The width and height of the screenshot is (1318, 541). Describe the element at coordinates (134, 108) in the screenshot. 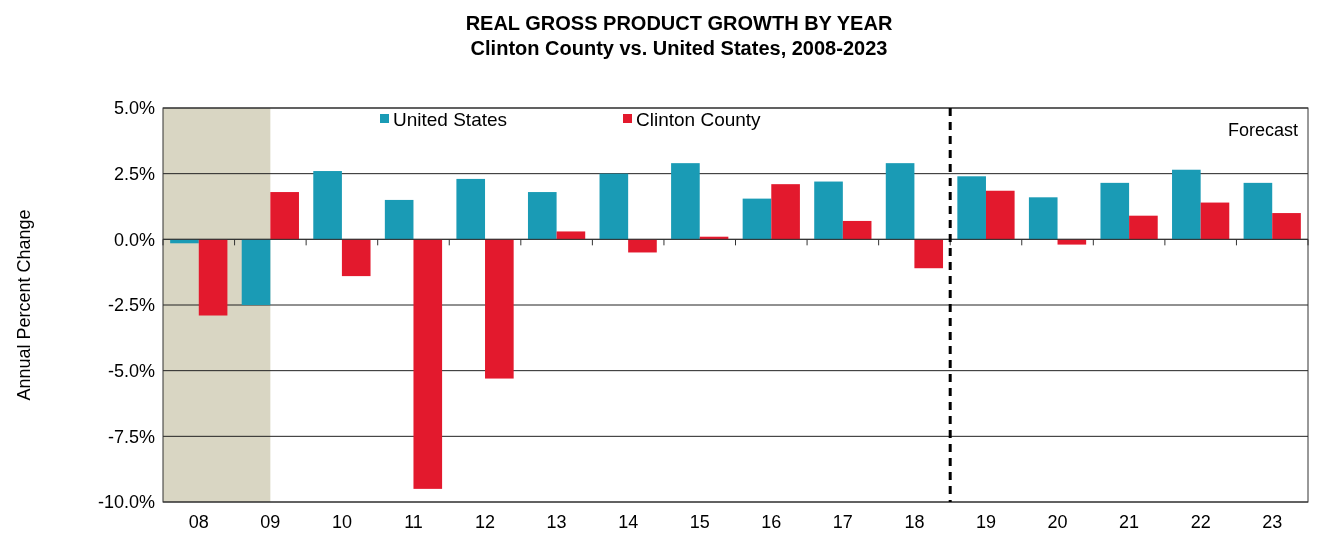

I see `y-tick-label: 5.0%` at that location.